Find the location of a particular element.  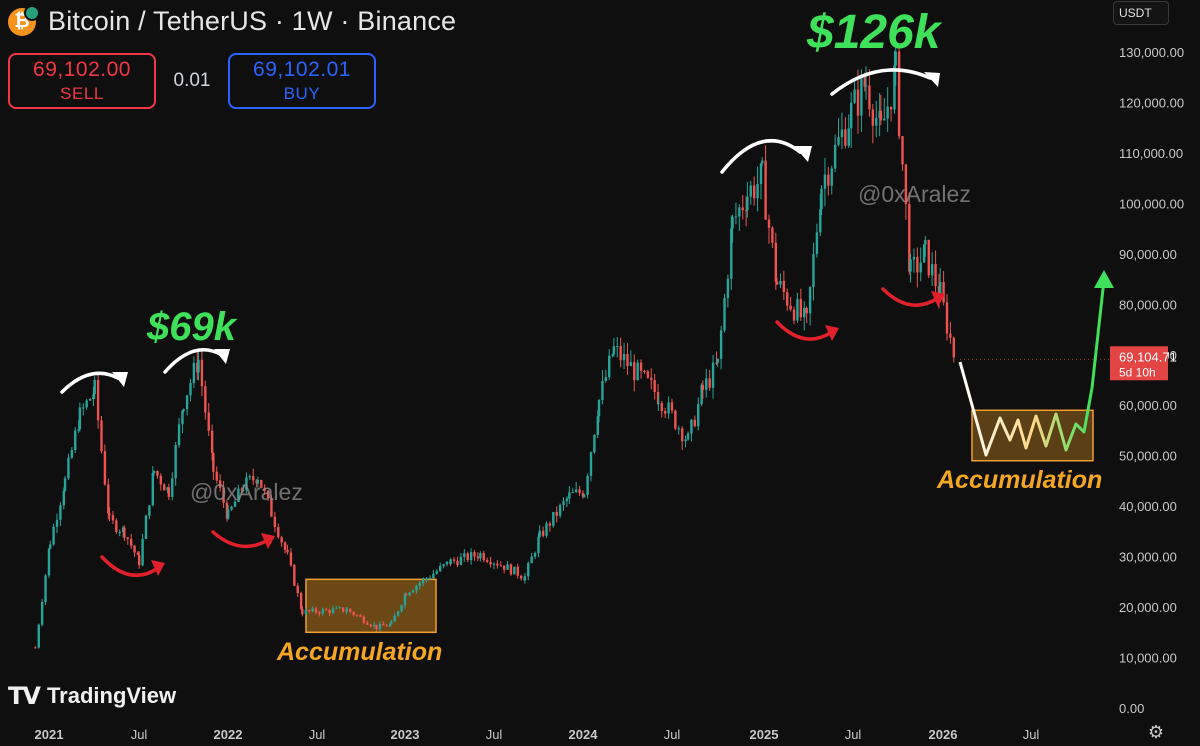

settings-gear-icon: ⚙ is located at coordinates (1156, 732).